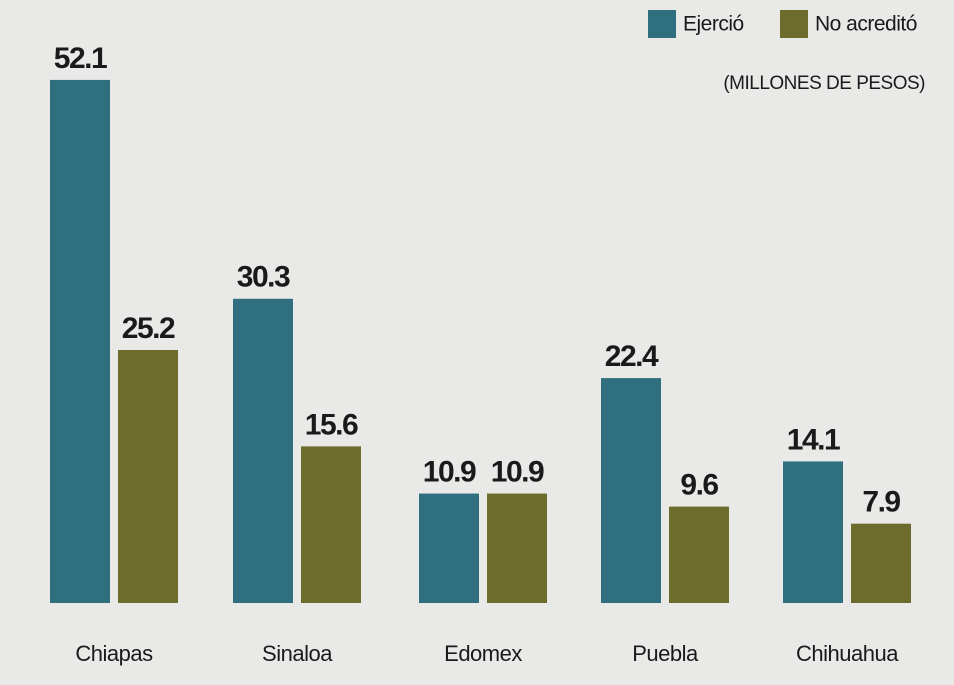 Image resolution: width=954 pixels, height=685 pixels. What do you see at coordinates (80, 58) in the screenshot?
I see `data-label: 52.1` at bounding box center [80, 58].